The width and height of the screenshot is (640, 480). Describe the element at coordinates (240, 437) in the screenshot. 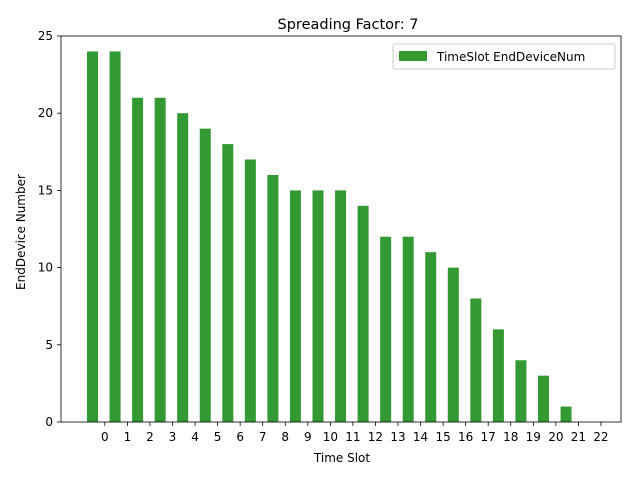

I see `x-tick-label: 6` at that location.